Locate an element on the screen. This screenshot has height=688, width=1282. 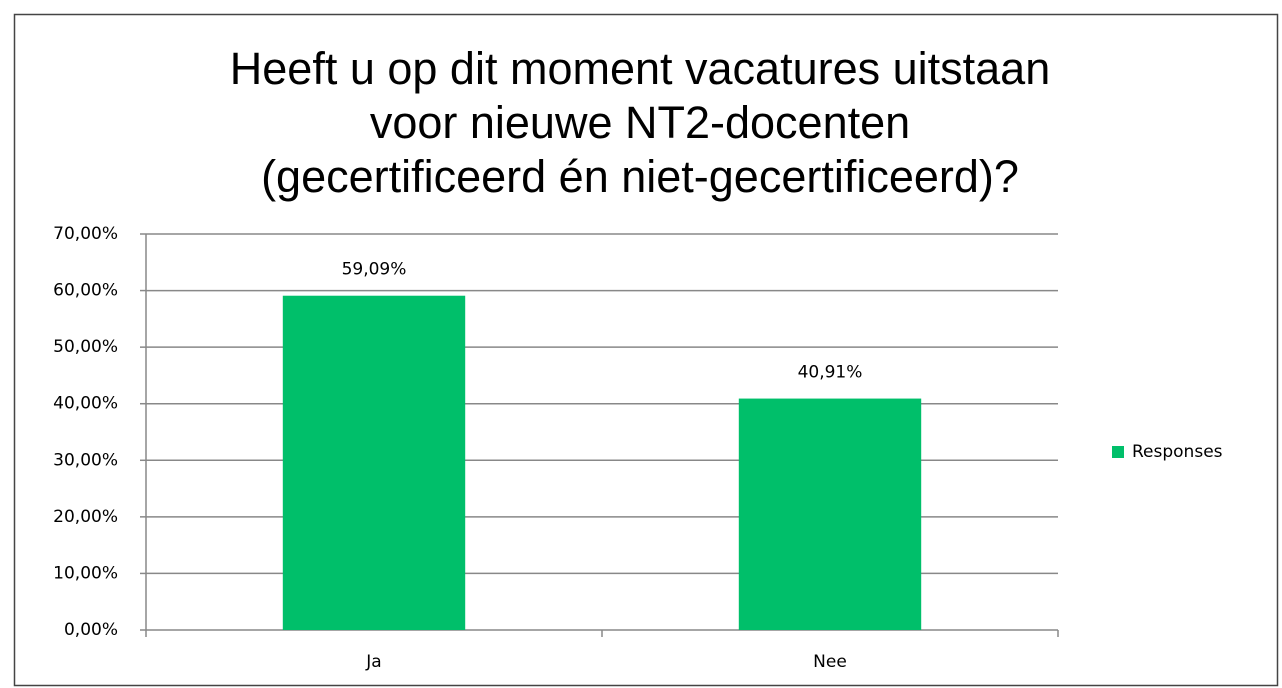
legend-label: Responses is located at coordinates (1177, 452).